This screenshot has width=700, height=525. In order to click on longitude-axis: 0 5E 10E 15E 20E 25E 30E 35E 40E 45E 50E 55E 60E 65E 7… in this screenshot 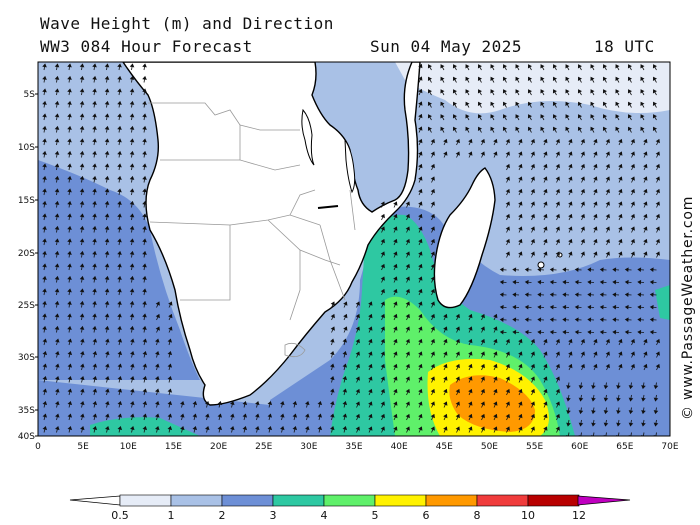, I will do `click(357, 447)`.